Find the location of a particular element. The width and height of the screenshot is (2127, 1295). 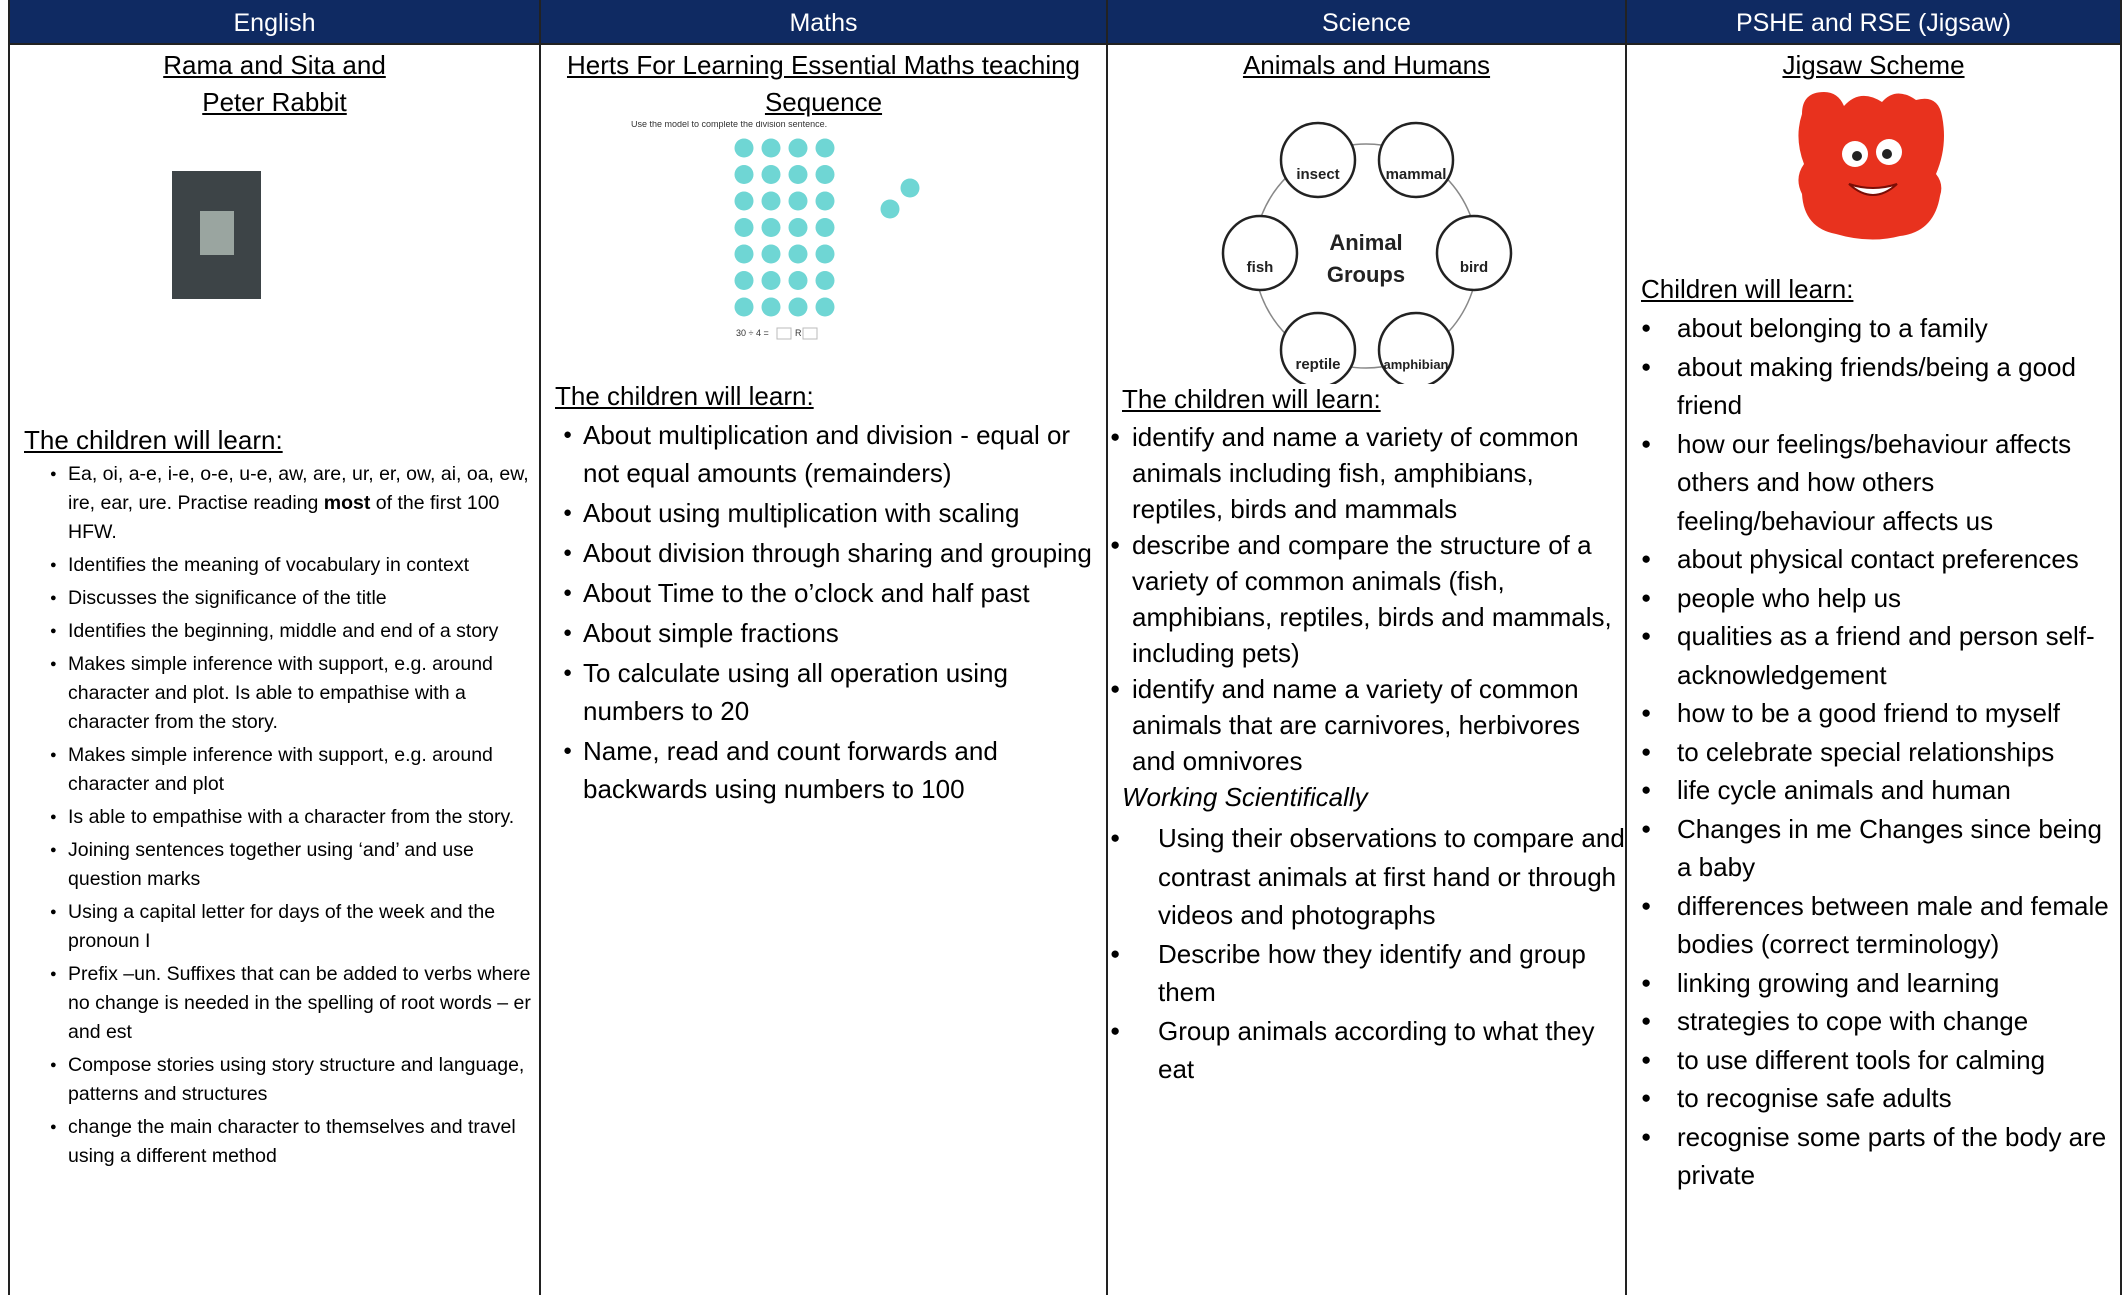

title-line: Jigsaw Scheme is located at coordinates (1873, 65).